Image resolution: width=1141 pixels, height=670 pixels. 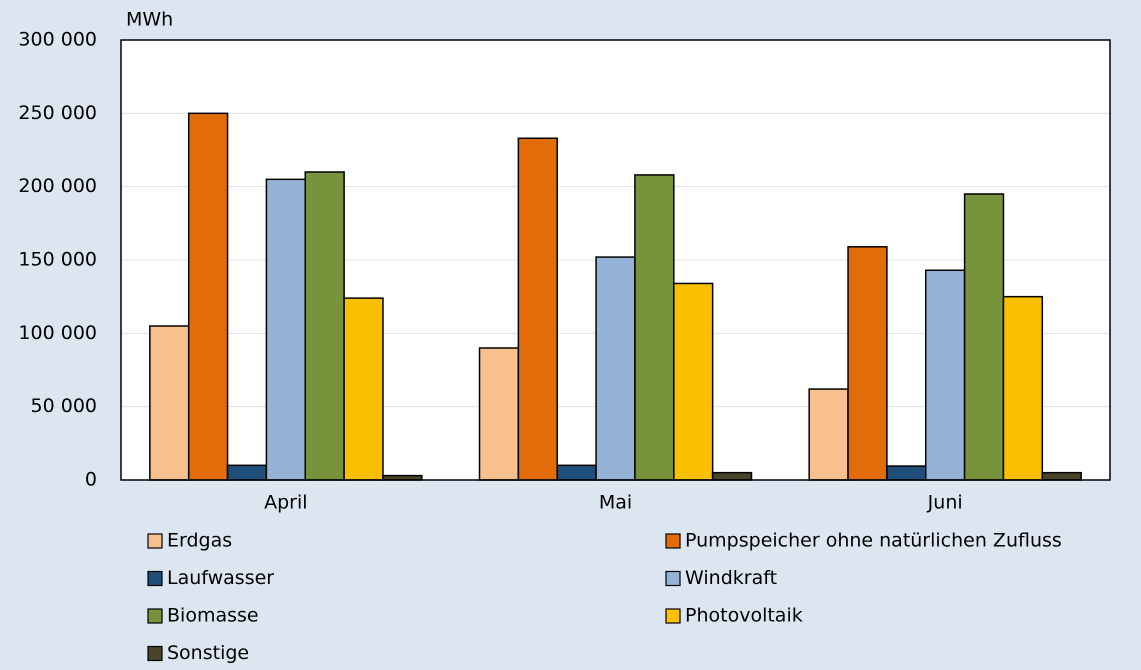 I want to click on y-tick-label: 100 000, so click(x=57, y=333).